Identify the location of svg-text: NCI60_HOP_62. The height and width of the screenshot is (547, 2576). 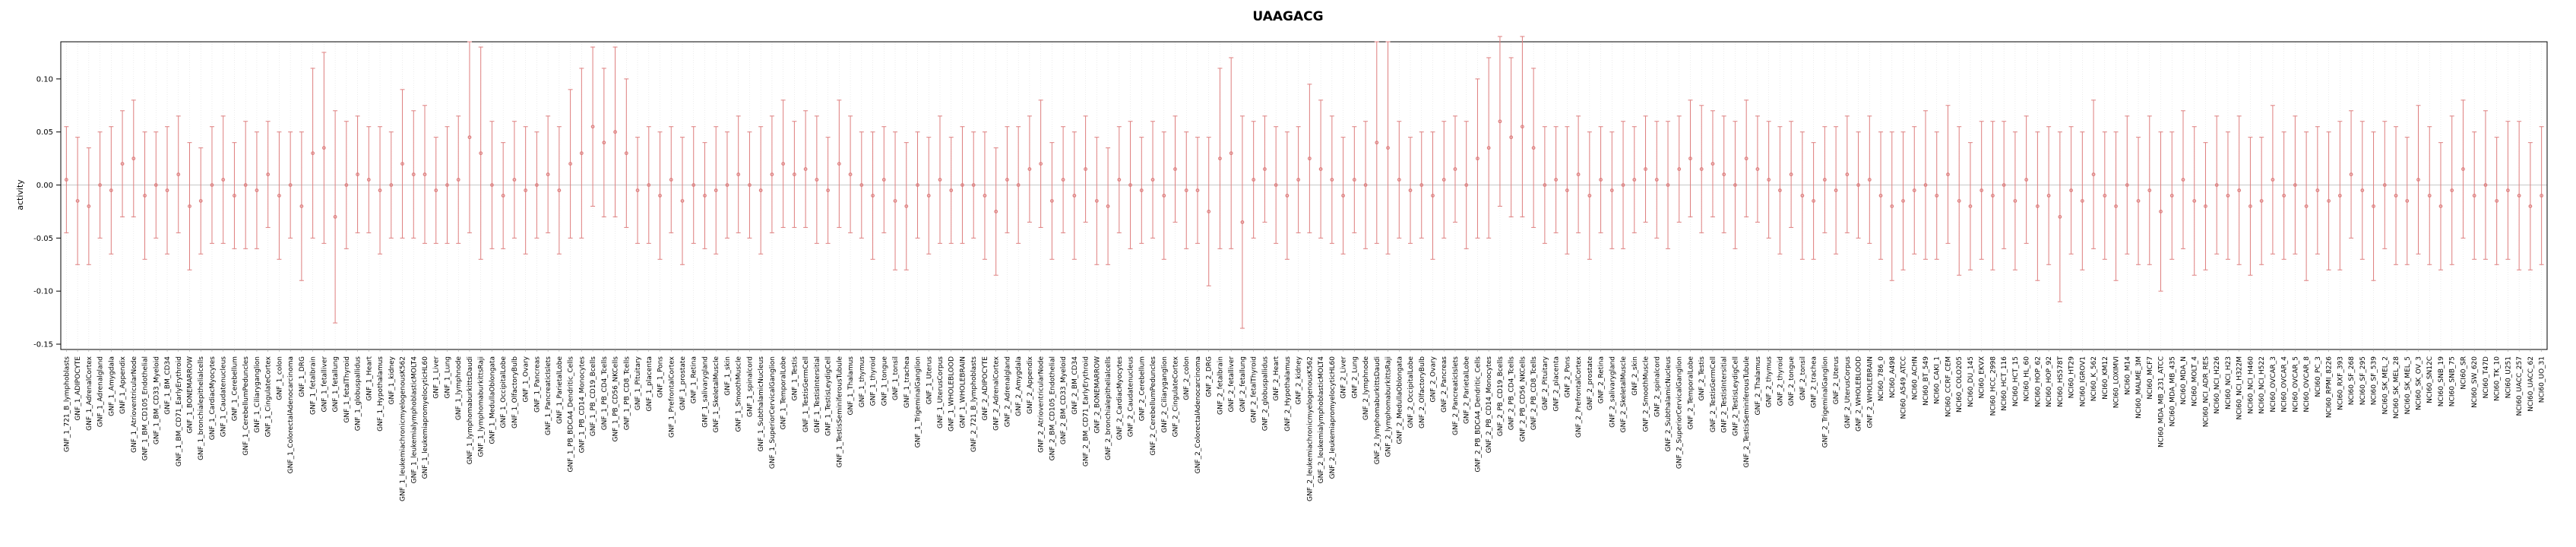
(2038, 381).